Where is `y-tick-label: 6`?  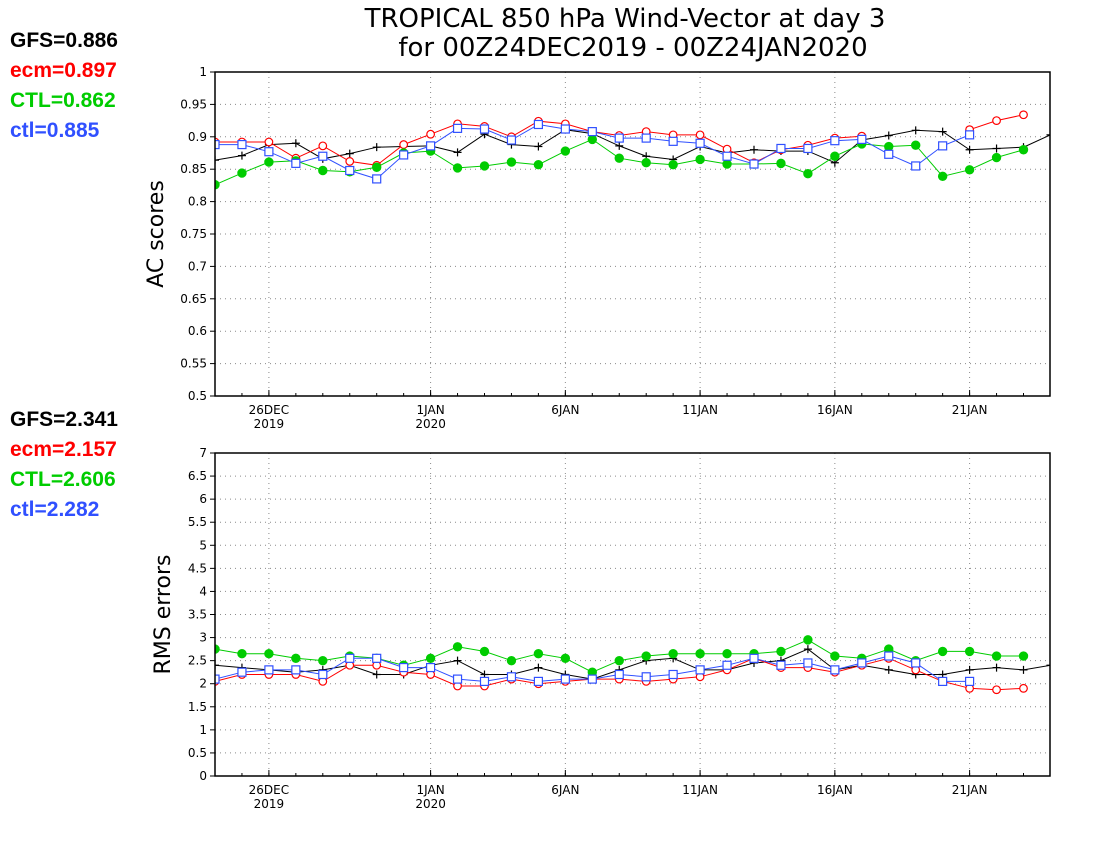
y-tick-label: 6 is located at coordinates (203, 499).